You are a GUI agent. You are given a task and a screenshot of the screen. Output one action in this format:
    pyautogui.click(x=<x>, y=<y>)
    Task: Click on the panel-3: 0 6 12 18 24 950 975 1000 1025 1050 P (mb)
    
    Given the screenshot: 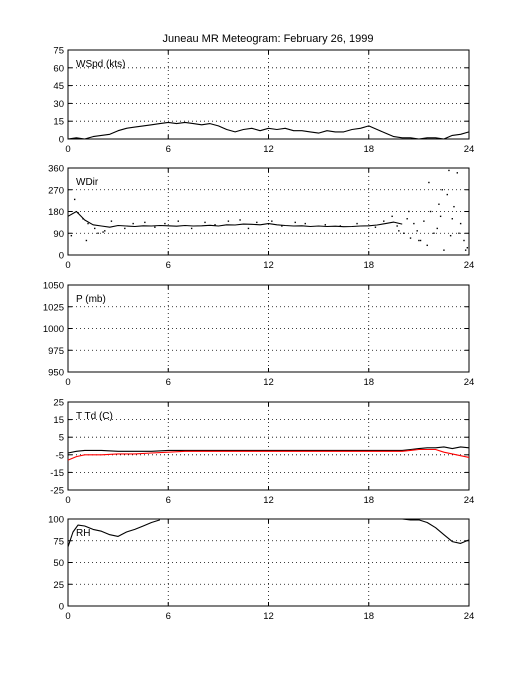 What is the action you would take?
    pyautogui.click(x=258, y=335)
    